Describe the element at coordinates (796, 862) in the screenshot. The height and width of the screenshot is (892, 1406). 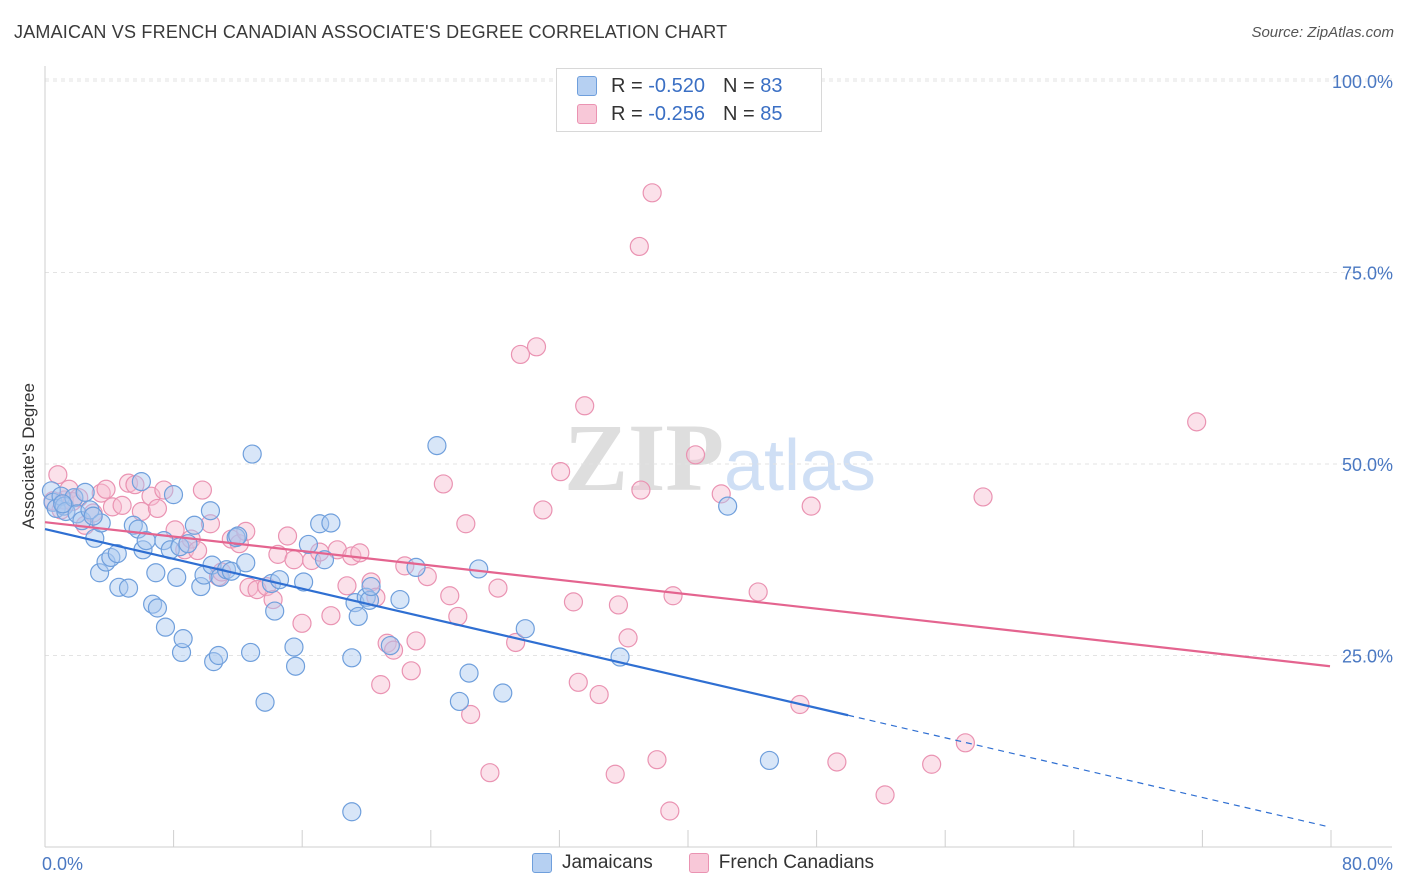
I see `legend-label-french-canadians: French Canadians` at that location.